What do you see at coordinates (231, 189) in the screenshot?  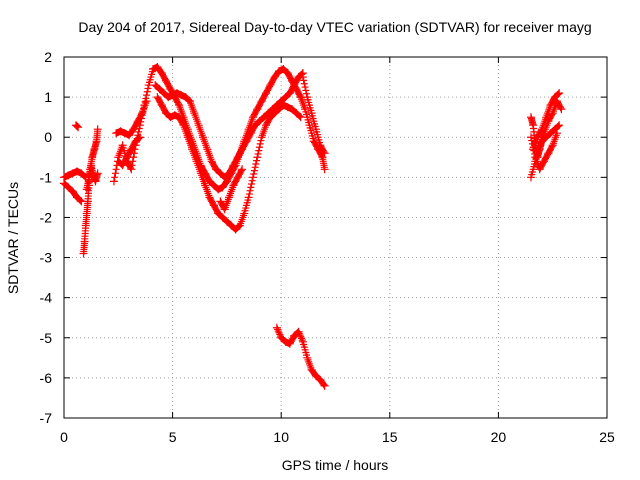 I see `series-arc-l` at bounding box center [231, 189].